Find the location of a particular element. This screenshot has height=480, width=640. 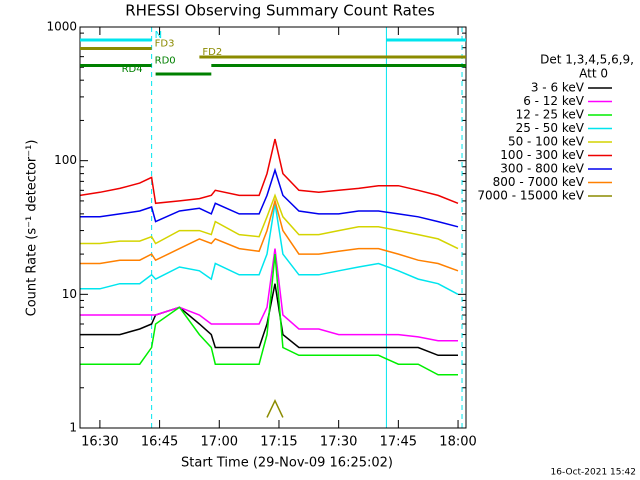

legend-label: 800 - 7000 keV is located at coordinates (539, 182).